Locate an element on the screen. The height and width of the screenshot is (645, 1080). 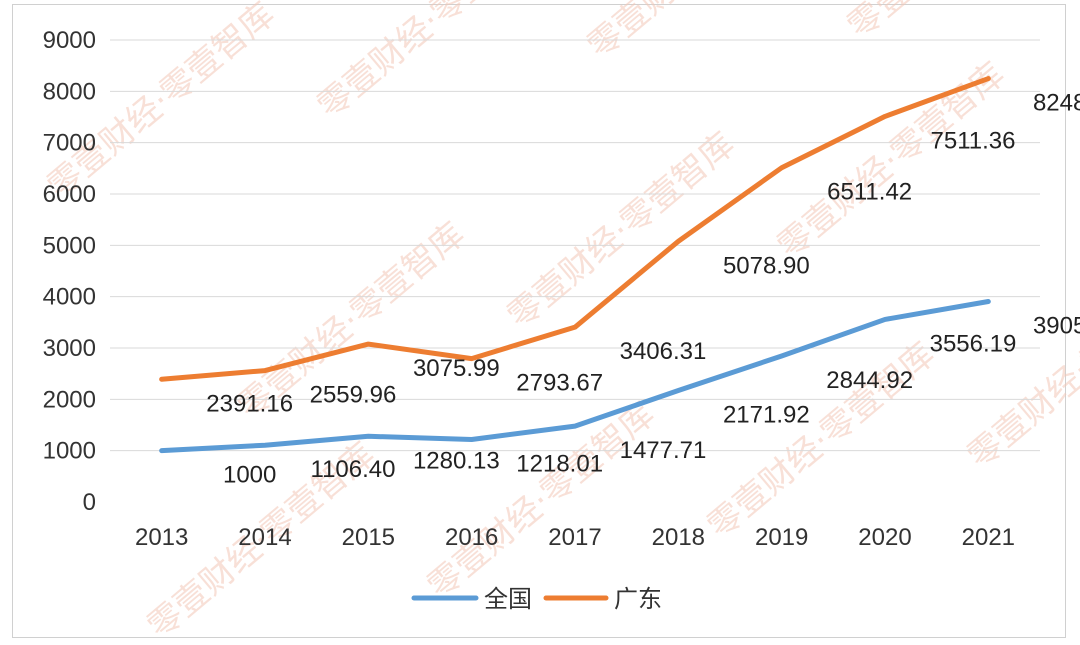
data-label: 1000 is located at coordinates (249, 475).